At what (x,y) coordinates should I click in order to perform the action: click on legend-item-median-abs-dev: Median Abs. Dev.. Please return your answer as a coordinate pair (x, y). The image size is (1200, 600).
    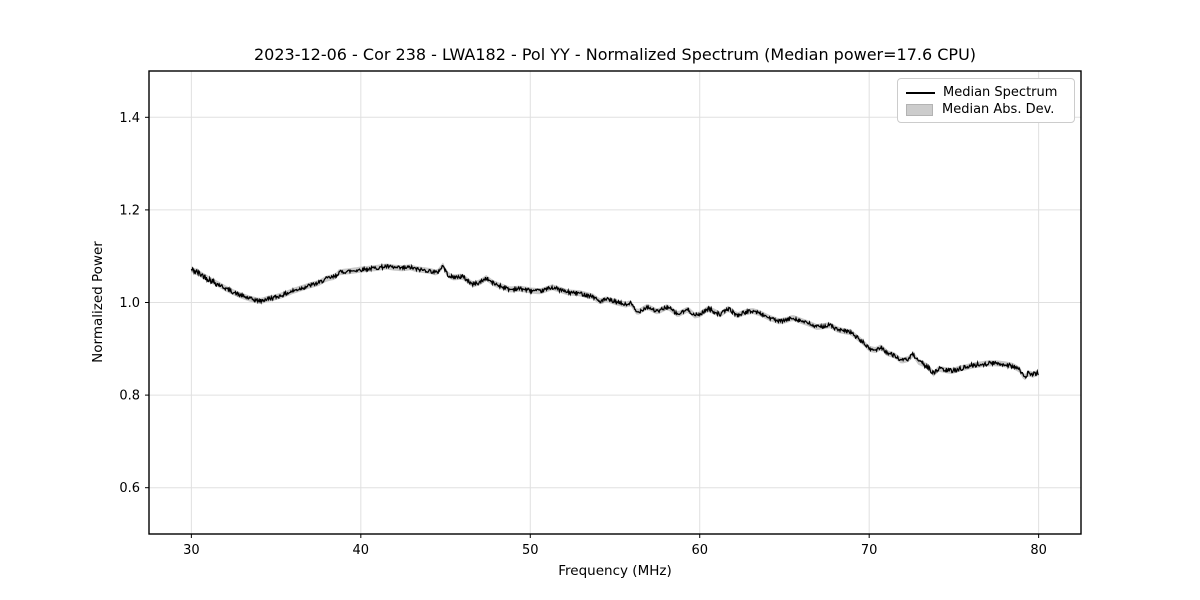
    Looking at the image, I should click on (986, 109).